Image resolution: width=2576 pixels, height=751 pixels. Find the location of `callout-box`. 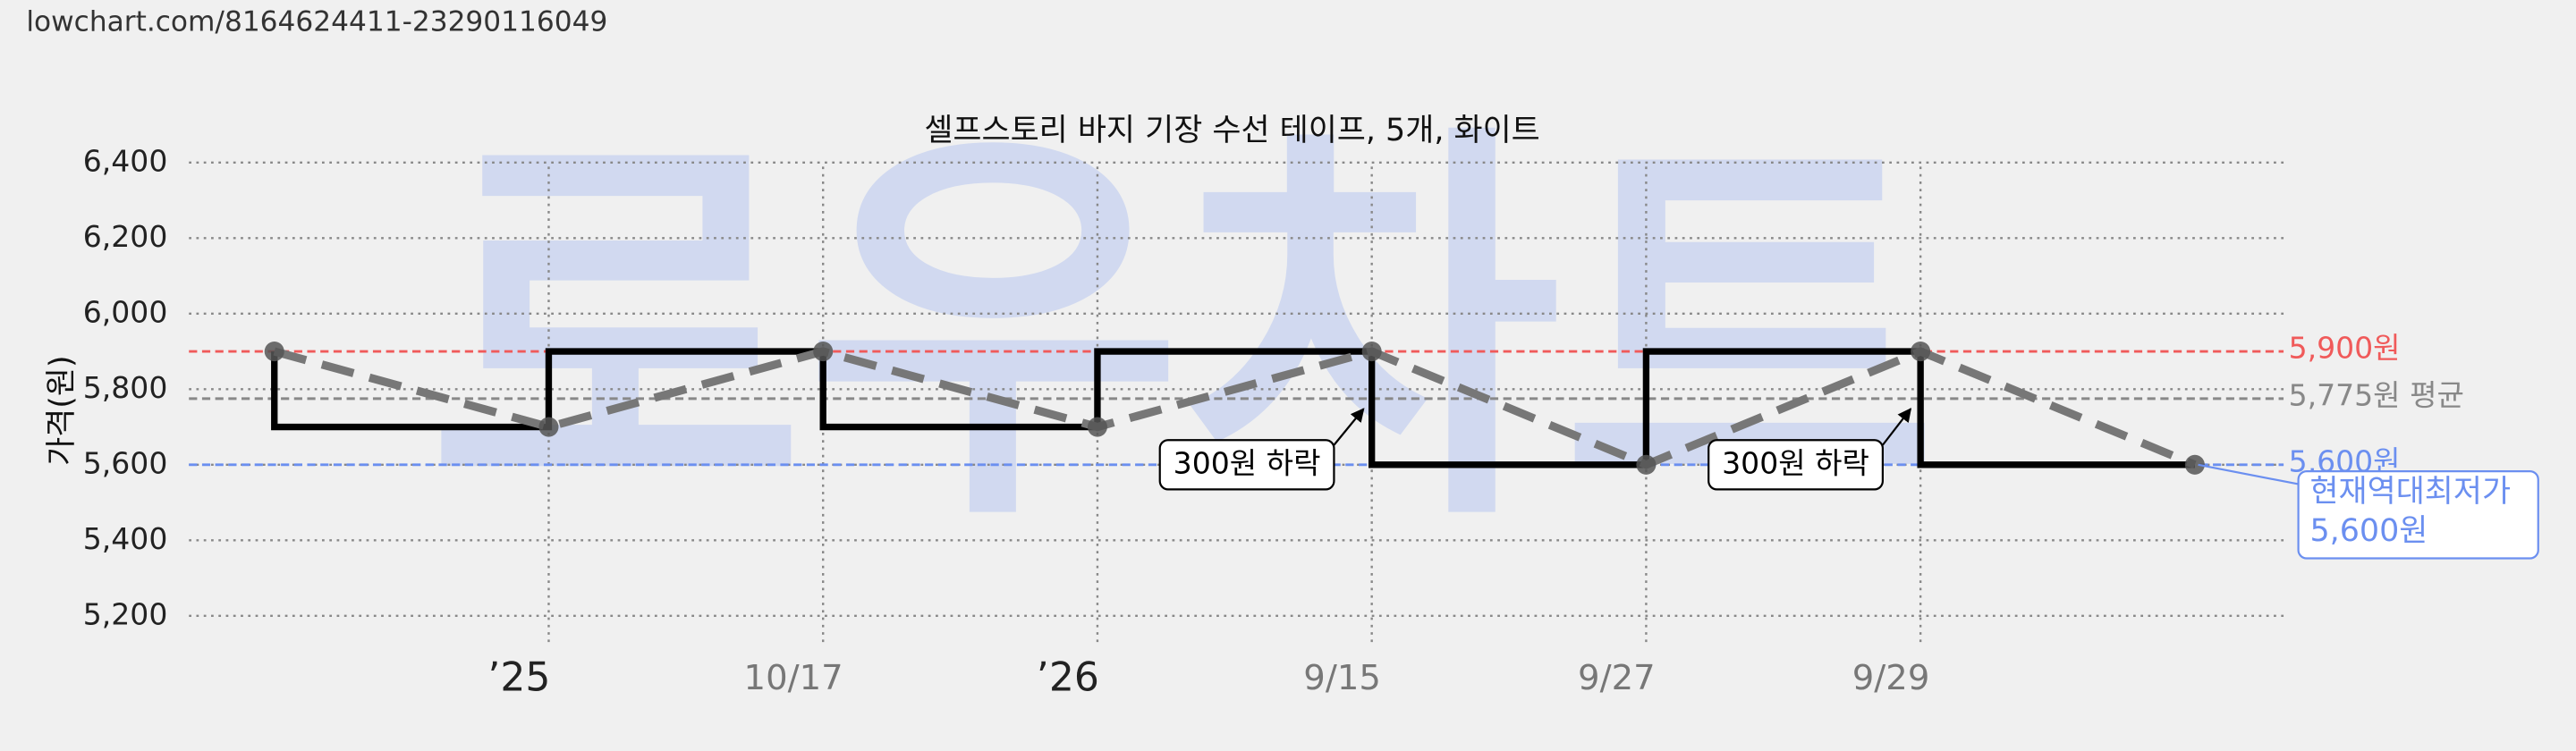

callout-box is located at coordinates (2418, 515).